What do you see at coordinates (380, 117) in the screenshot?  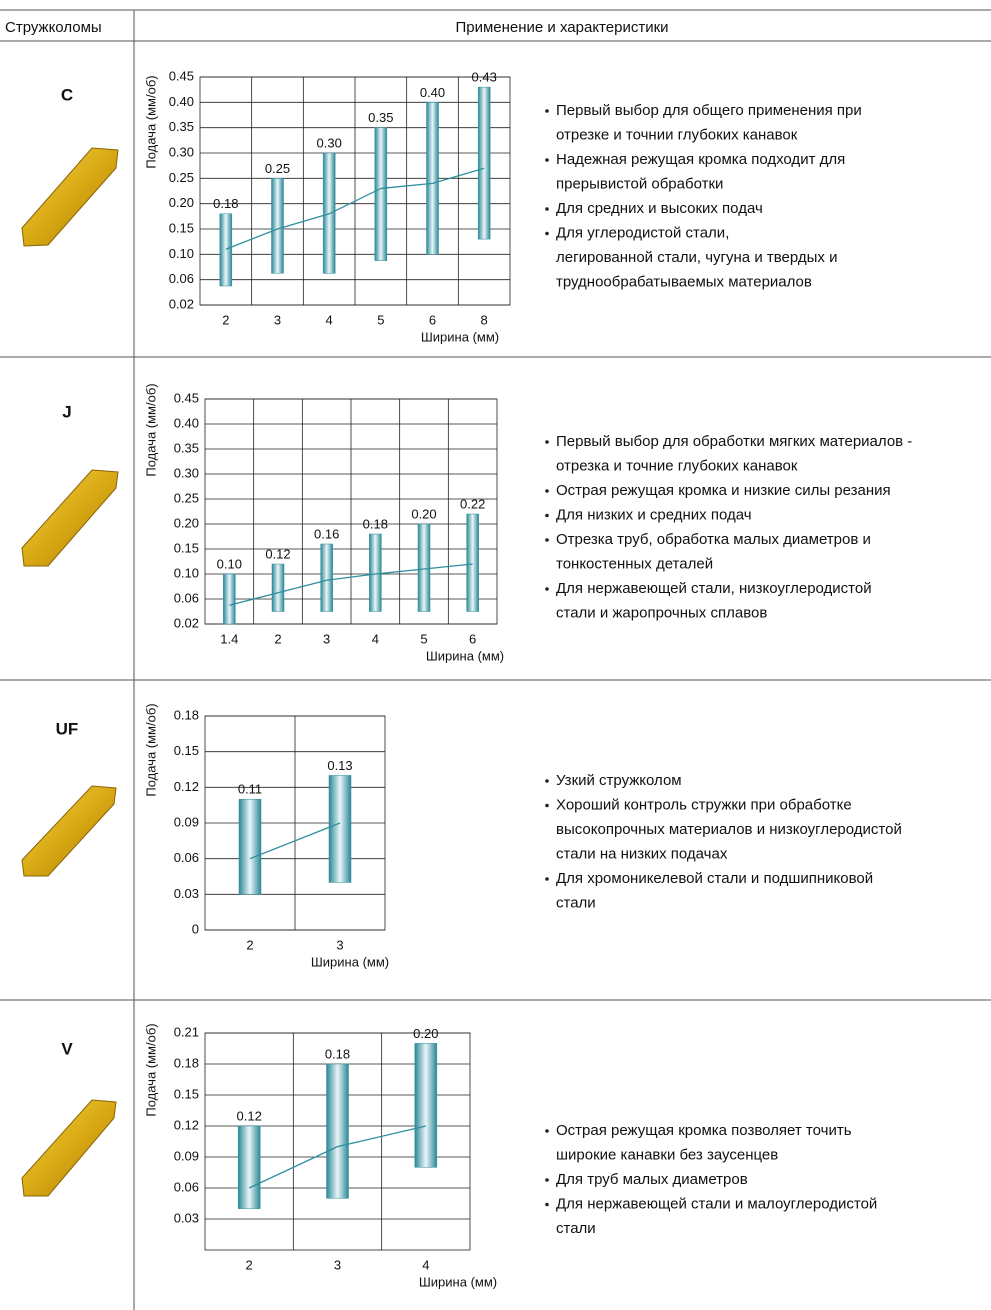 I see `value-label: 0.35` at bounding box center [380, 117].